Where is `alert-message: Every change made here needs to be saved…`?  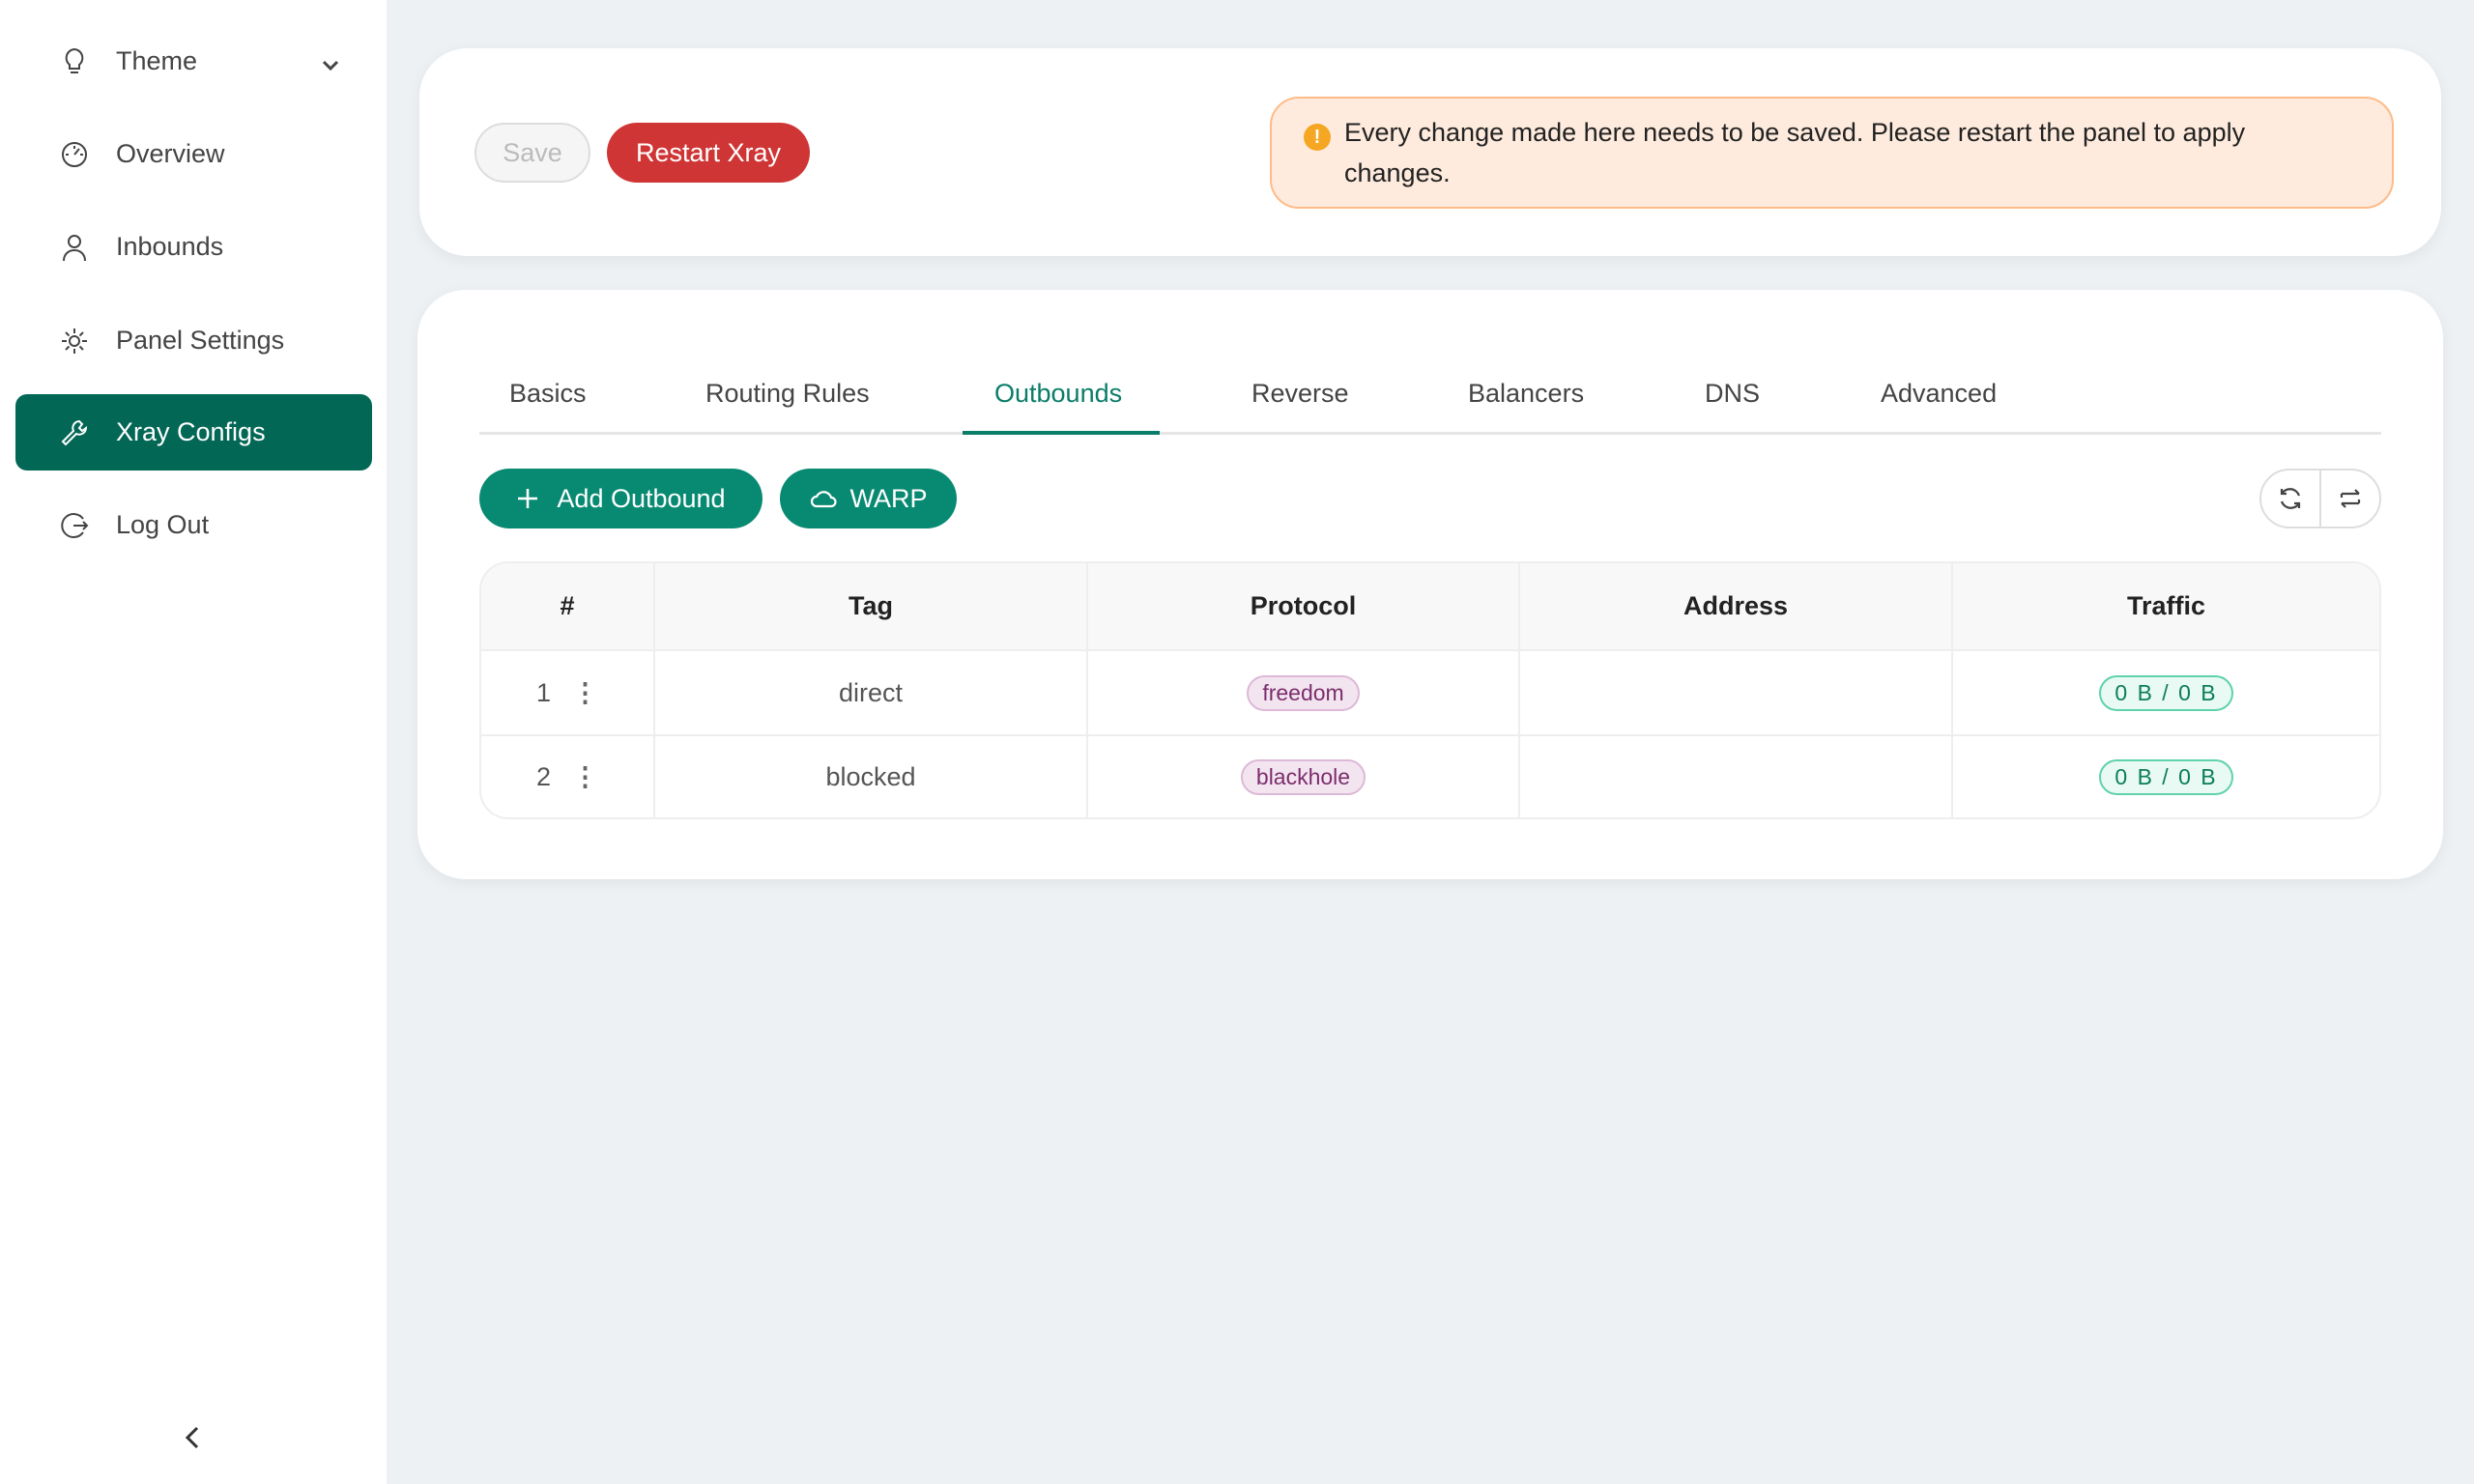
alert-message: Every change made here needs to be saved… is located at coordinates (1795, 153).